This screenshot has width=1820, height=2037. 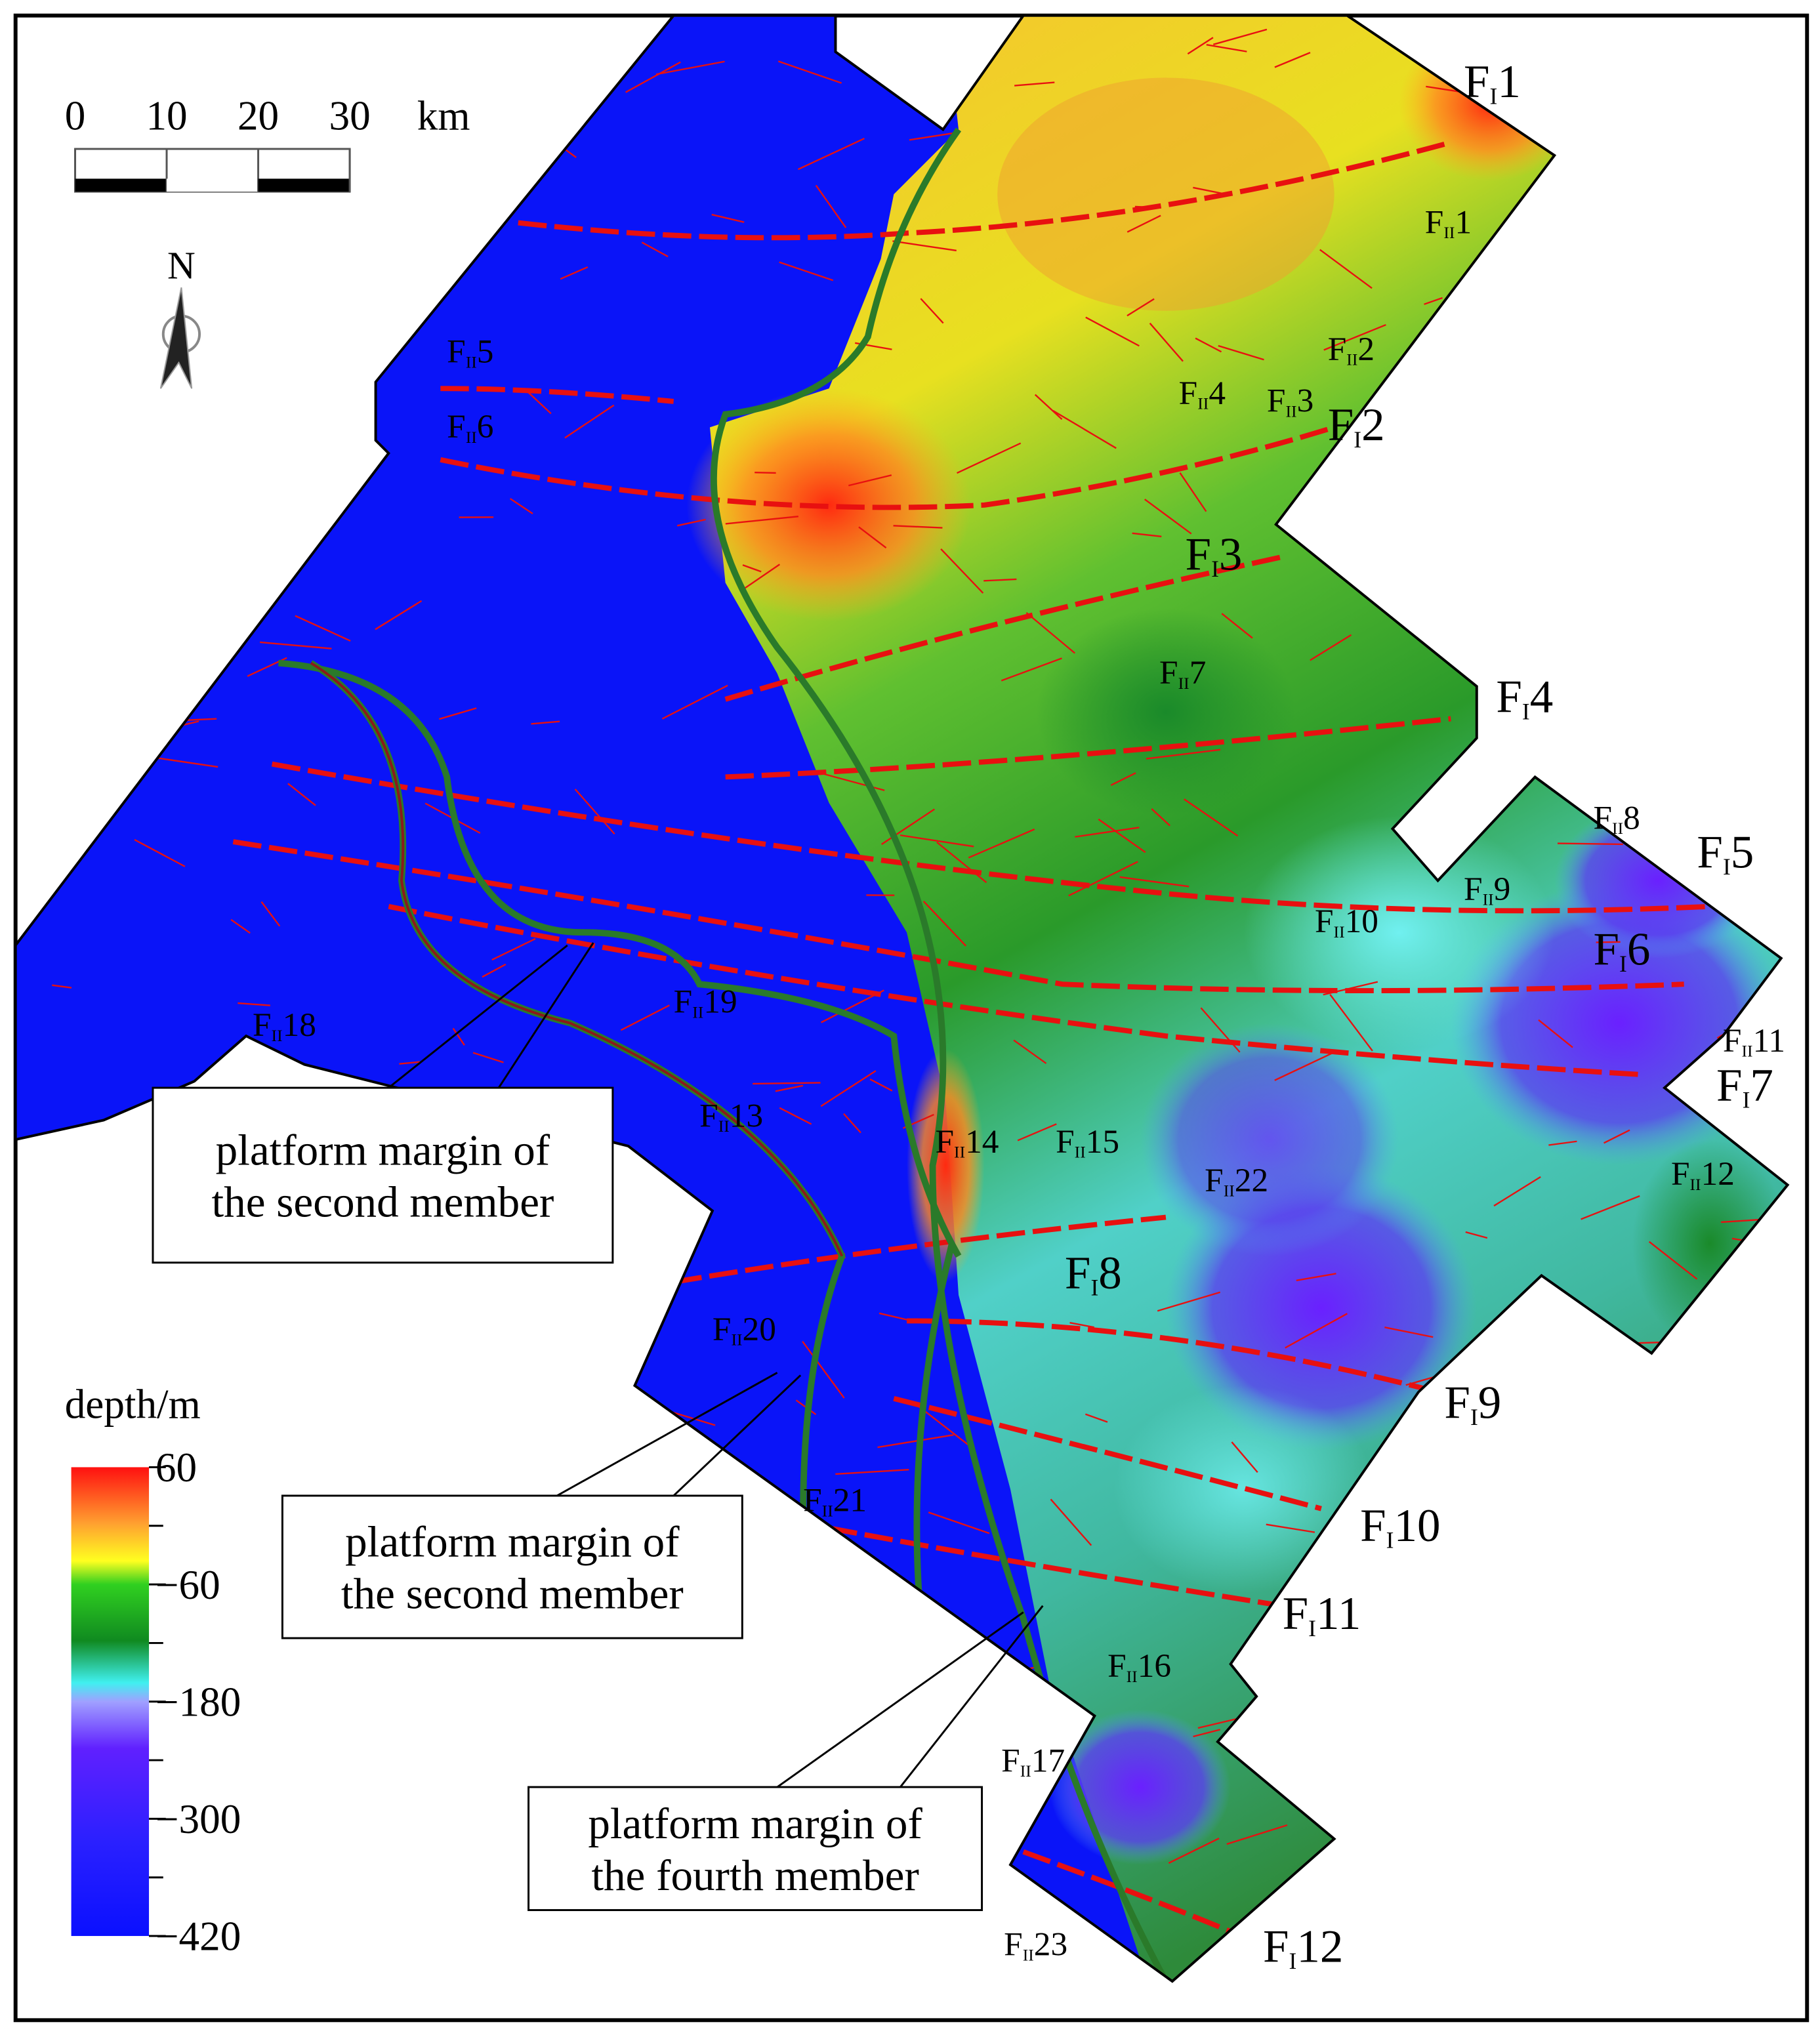 I want to click on fault-label: FII11, so click(x=1754, y=1041).